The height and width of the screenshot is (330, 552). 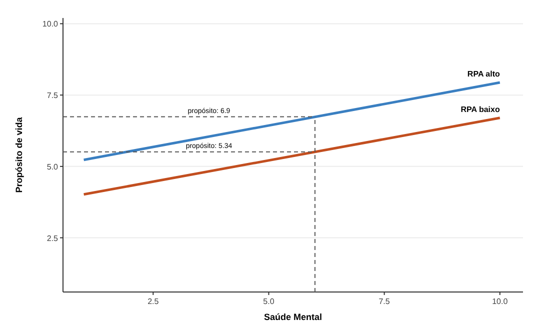 I want to click on x-tick-label: 2.5, so click(x=154, y=301).